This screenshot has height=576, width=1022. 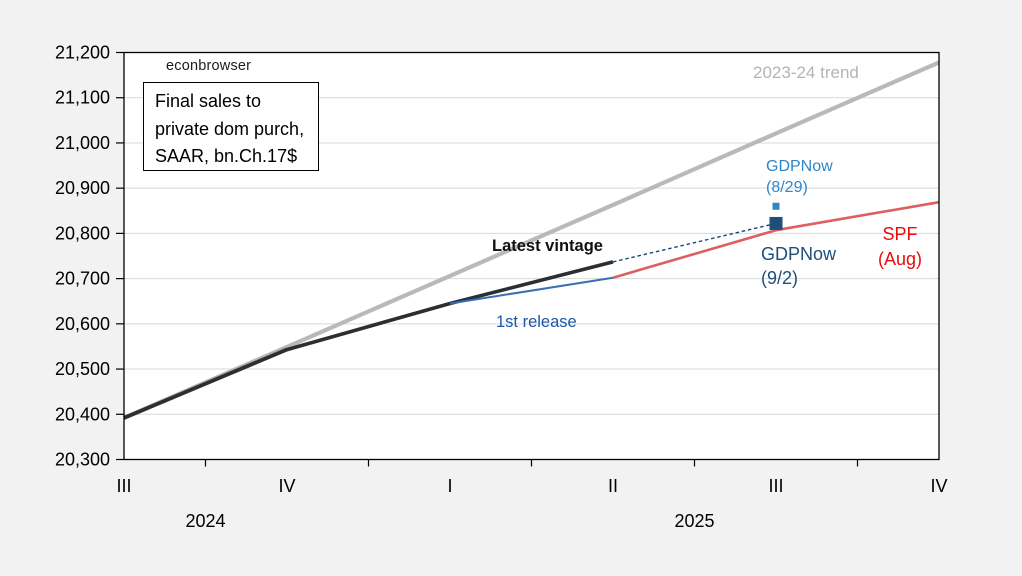 I want to click on marker-gdpnow-9-2-, so click(x=776, y=223).